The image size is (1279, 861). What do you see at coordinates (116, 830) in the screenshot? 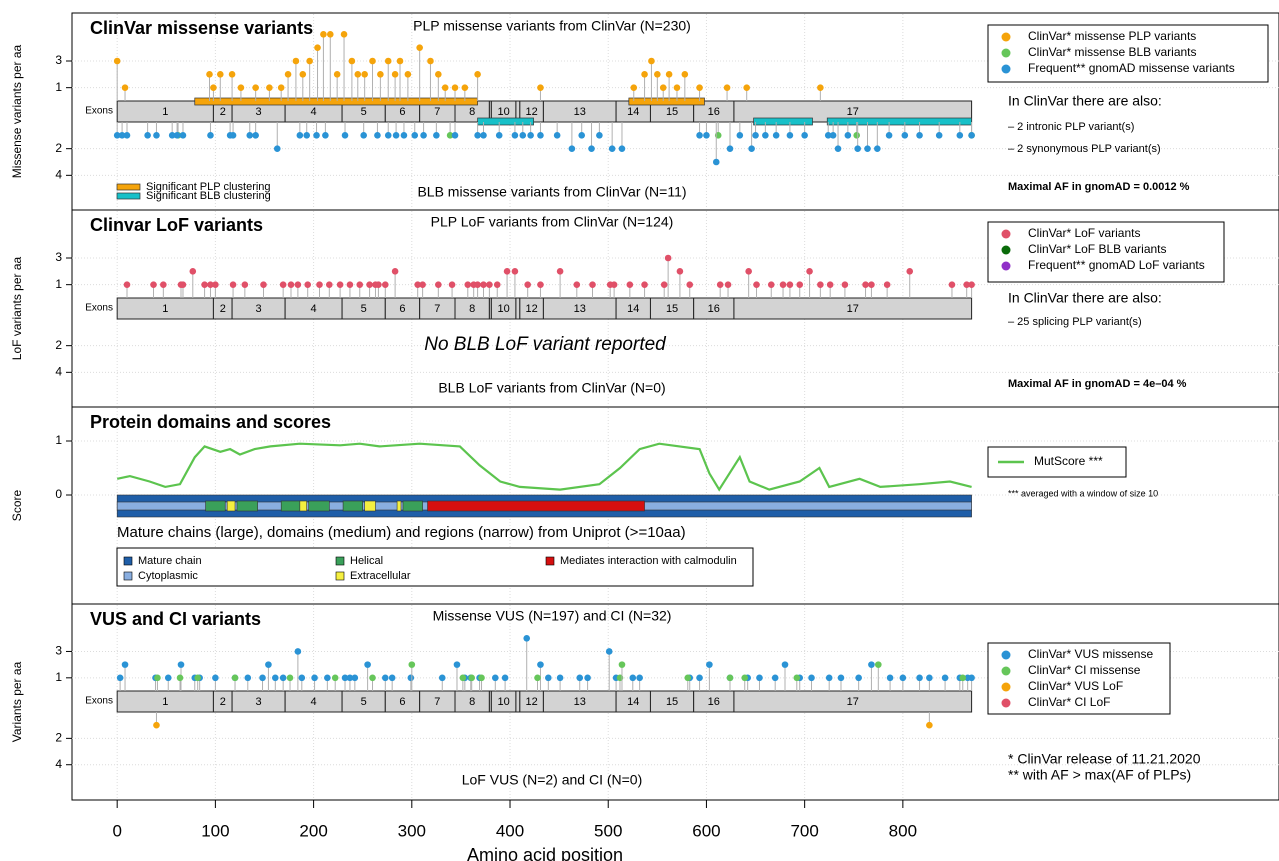
I see `x-tick-label: 0` at bounding box center [116, 830].